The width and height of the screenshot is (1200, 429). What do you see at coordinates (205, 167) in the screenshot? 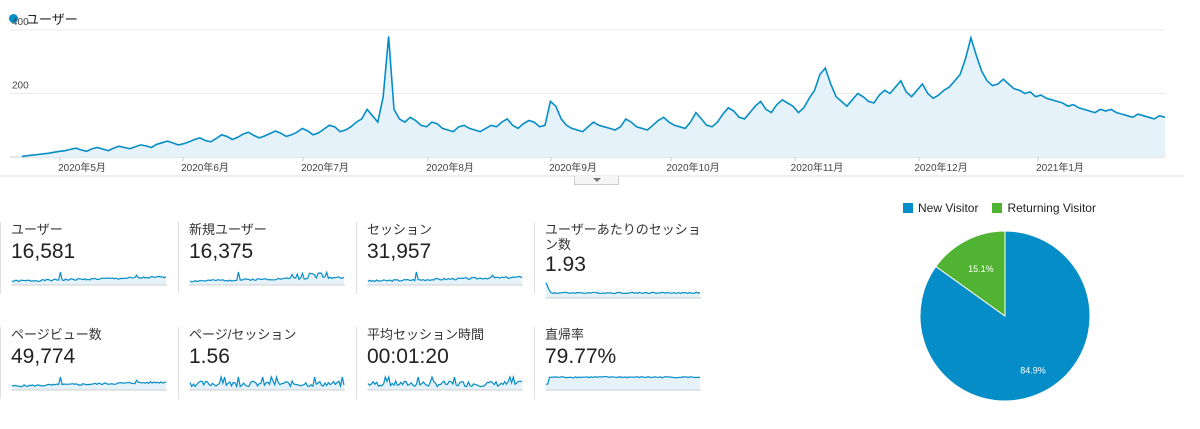
I see `x-tick-label: 2020年6月` at bounding box center [205, 167].